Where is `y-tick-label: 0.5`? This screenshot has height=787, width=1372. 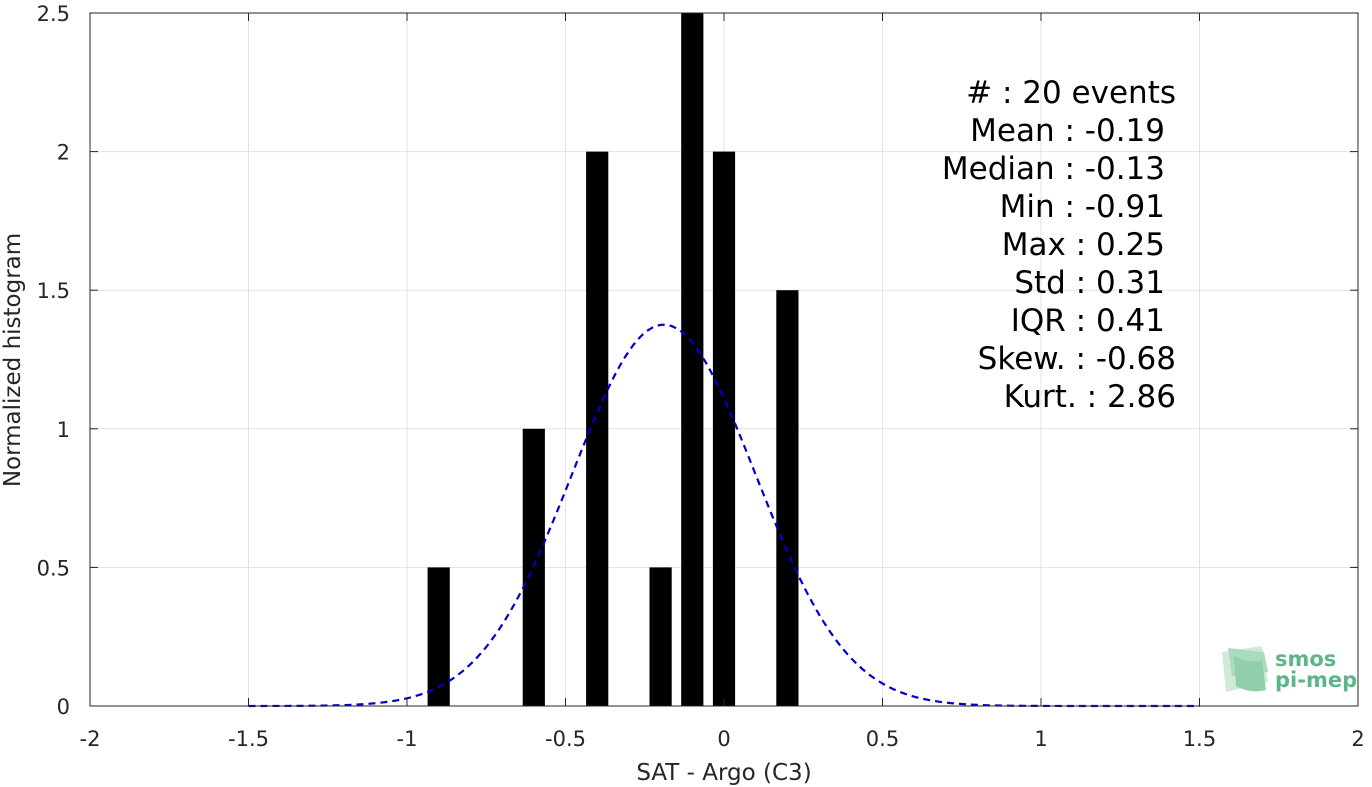
y-tick-label: 0.5 is located at coordinates (53, 568).